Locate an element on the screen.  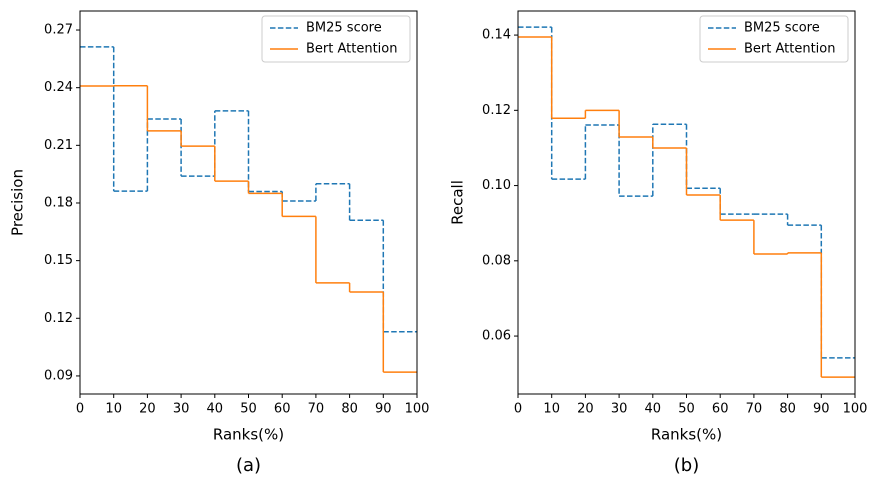
y-axis-label: Recall is located at coordinates (458, 202).